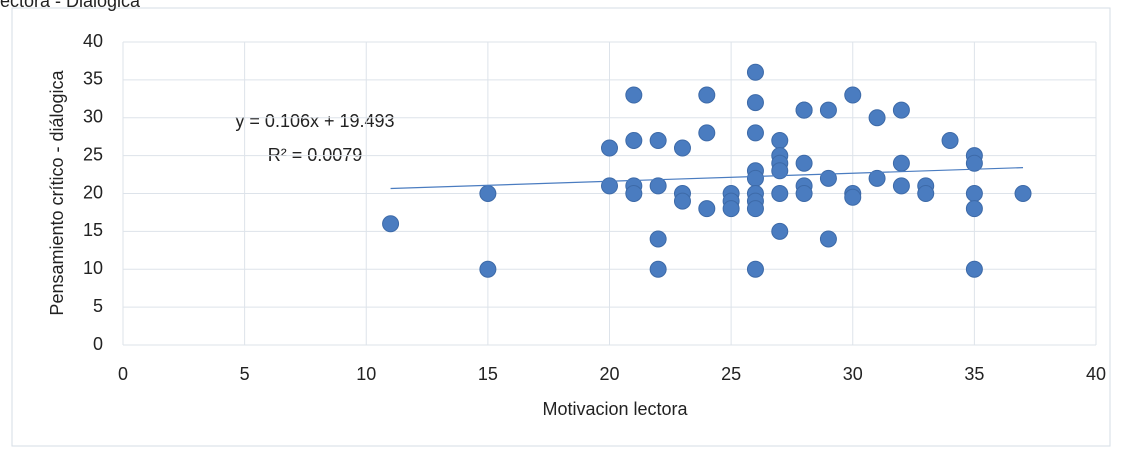 This screenshot has height=453, width=1124. I want to click on y-tick-label: 15, so click(93, 230).